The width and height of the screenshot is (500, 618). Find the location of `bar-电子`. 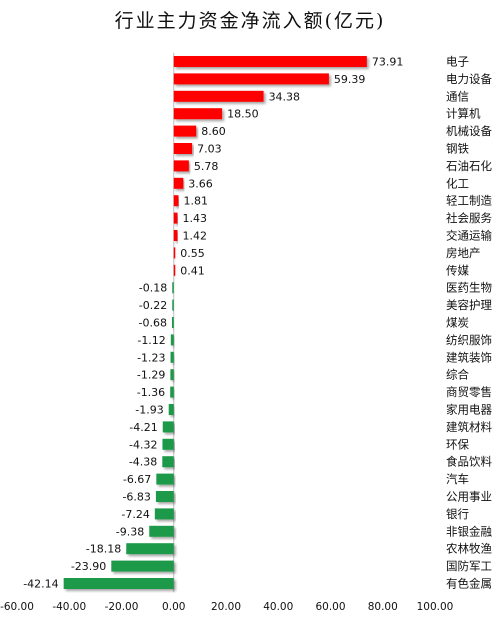

bar-电子 is located at coordinates (270, 61).